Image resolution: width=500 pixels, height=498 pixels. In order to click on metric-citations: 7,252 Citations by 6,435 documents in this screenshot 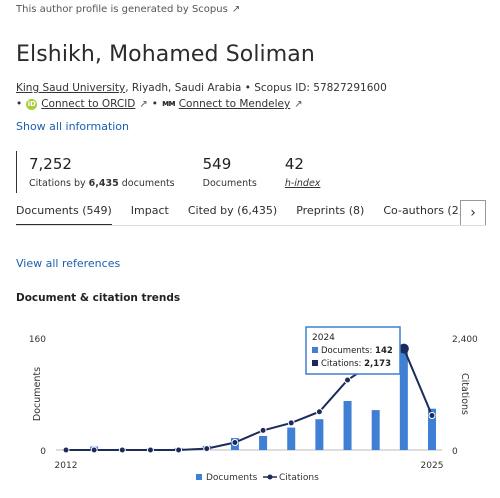, I will do `click(96, 172)`.